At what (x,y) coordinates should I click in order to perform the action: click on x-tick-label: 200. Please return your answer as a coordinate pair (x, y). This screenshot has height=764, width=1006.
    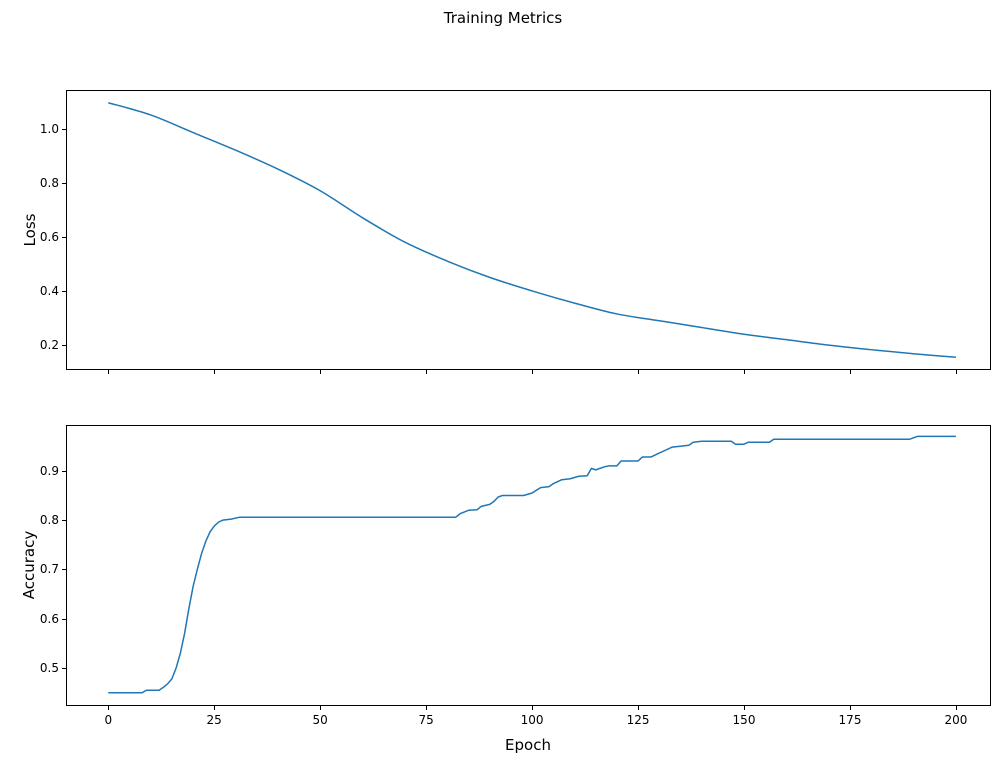
    Looking at the image, I should click on (956, 720).